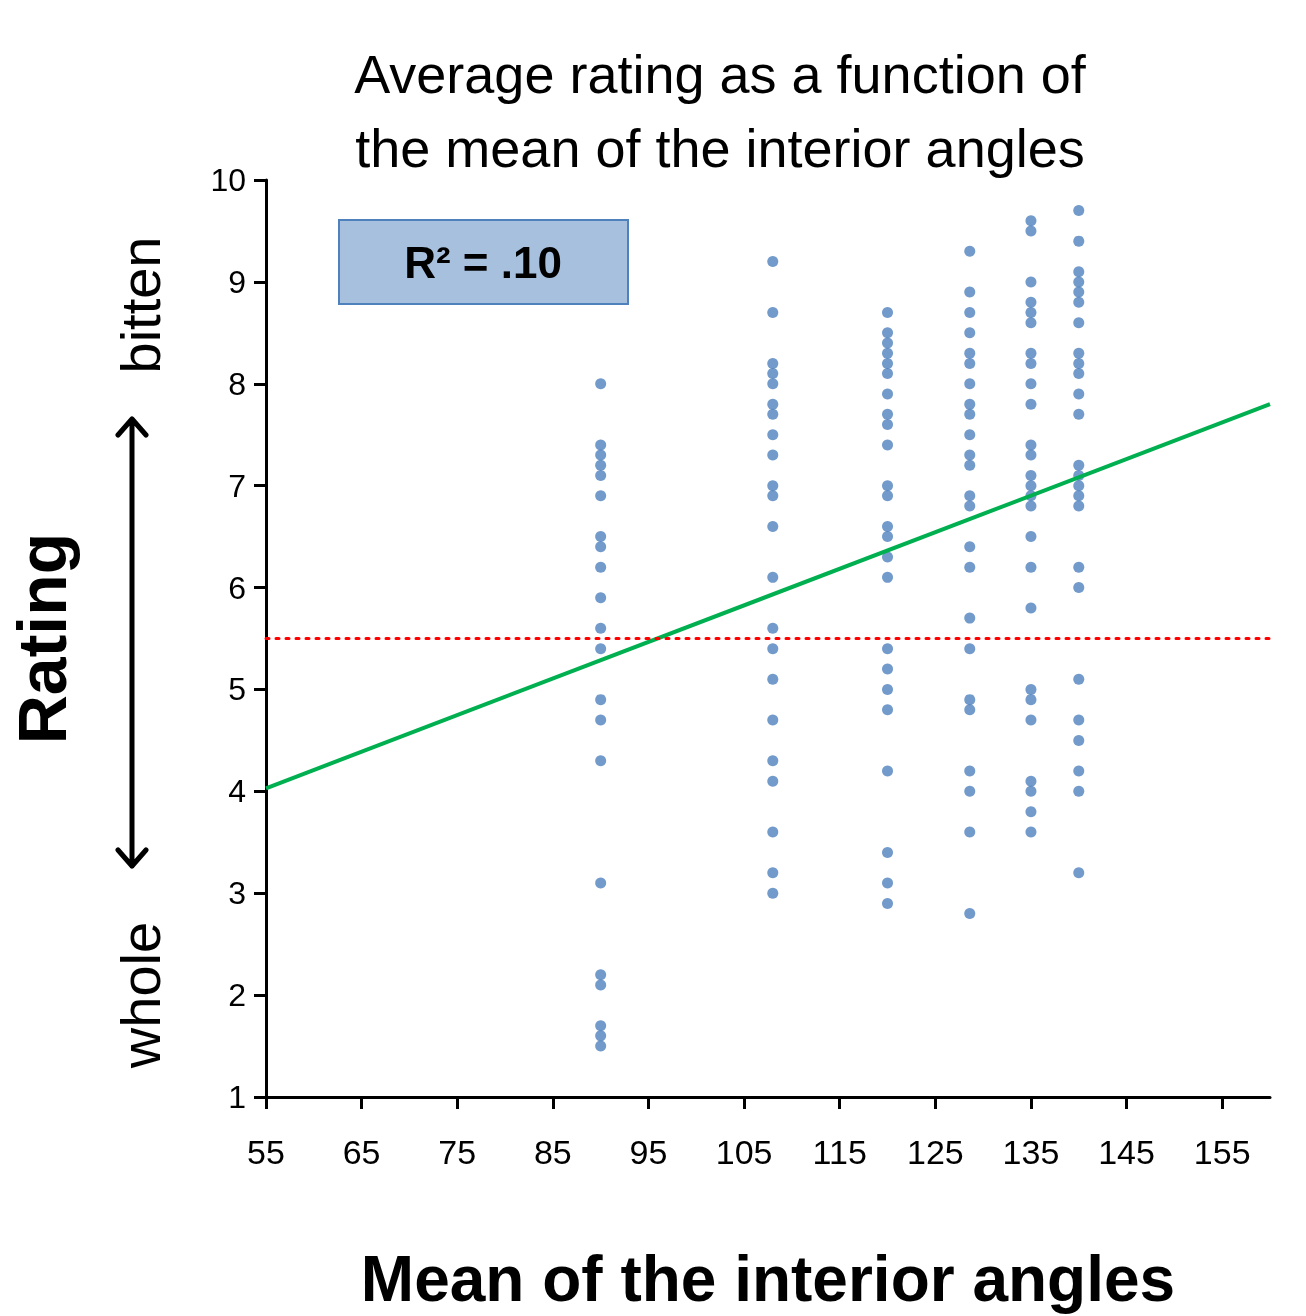 The image size is (1306, 1316). Describe the element at coordinates (140, 995) in the screenshot. I see `text: whole` at that location.